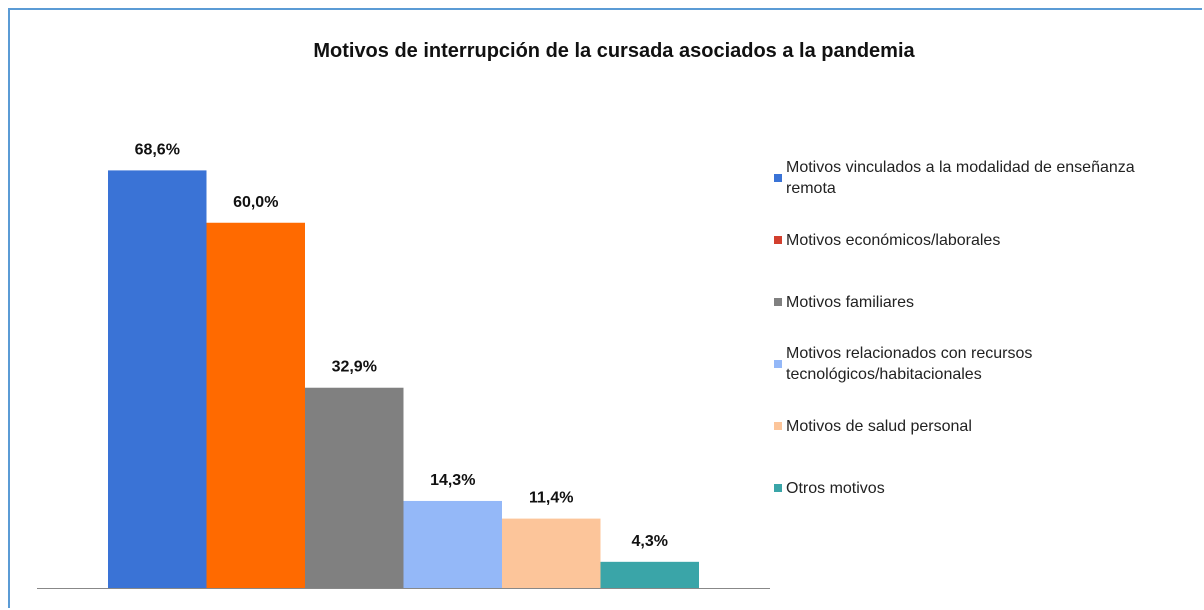 This screenshot has height=610, width=1204. I want to click on value-label: 32,9%, so click(354, 367).